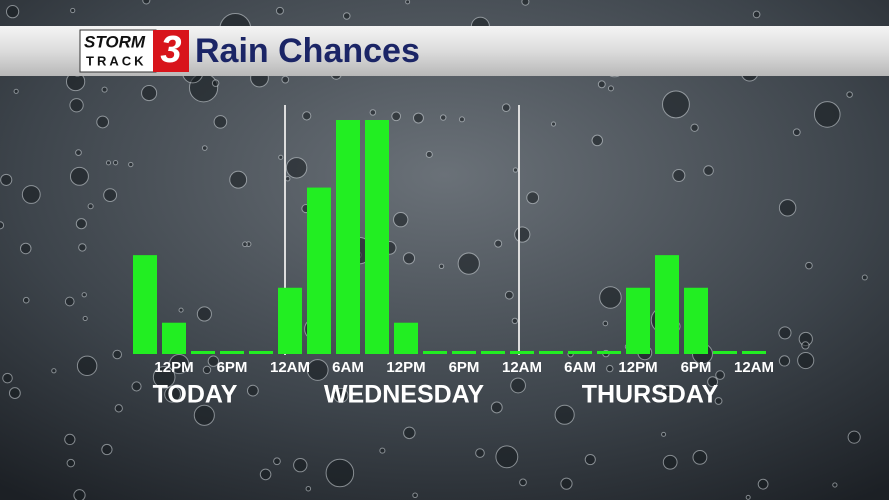  What do you see at coordinates (115, 41) in the screenshot?
I see `logo-top: STORM` at bounding box center [115, 41].